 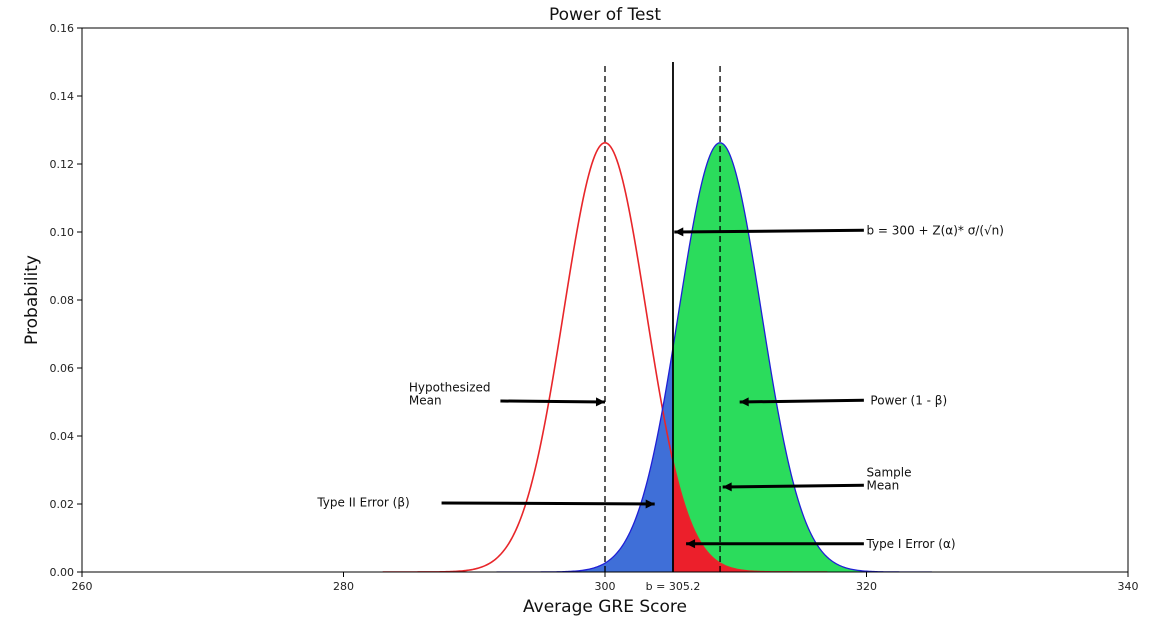 What do you see at coordinates (362, 502) in the screenshot?
I see `type-ii-error-annotation-text: Type II Error (β)` at bounding box center [362, 502].